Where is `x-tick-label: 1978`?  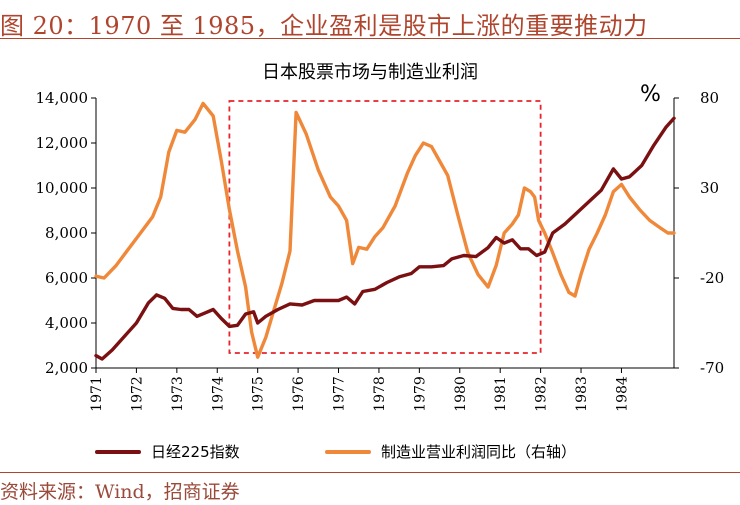 x-tick-label: 1978 is located at coordinates (380, 394).